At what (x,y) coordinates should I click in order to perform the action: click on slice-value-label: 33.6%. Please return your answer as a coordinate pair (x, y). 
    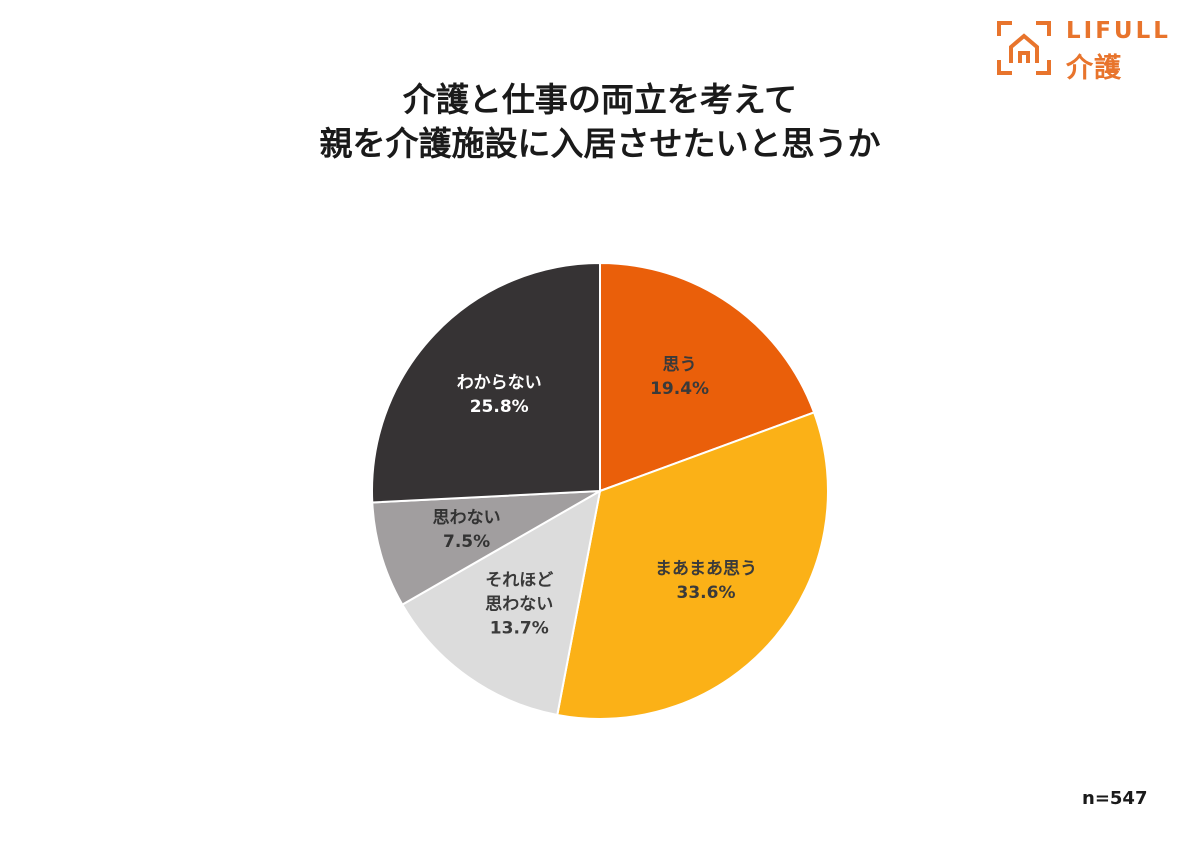
    Looking at the image, I should click on (706, 593).